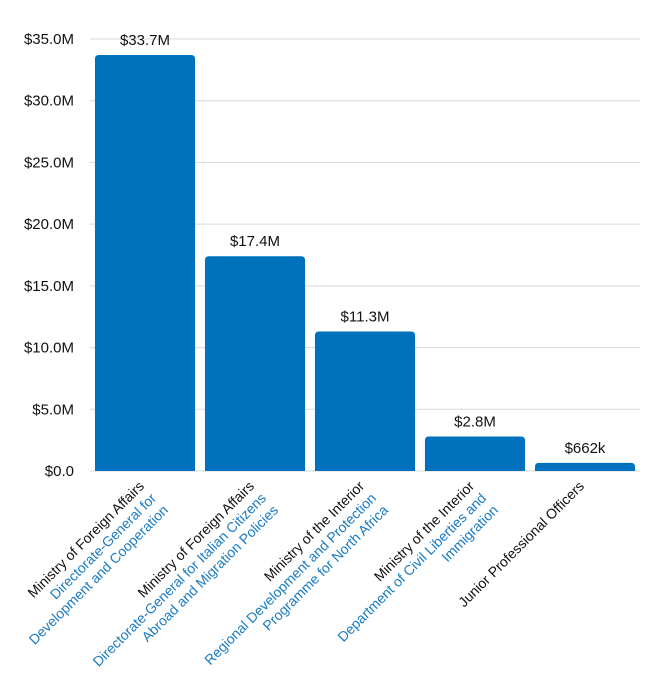  What do you see at coordinates (49, 224) in the screenshot?
I see `y-tick-label: $20.0M` at bounding box center [49, 224].